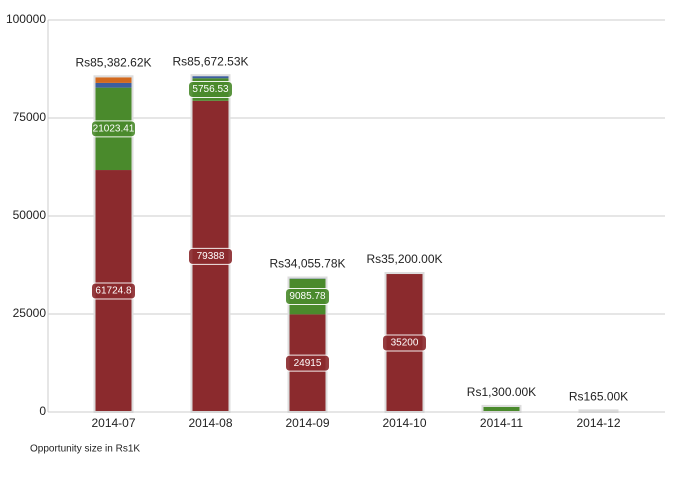 This screenshot has width=685, height=480. I want to click on y-tick-label: 50000, so click(30, 215).